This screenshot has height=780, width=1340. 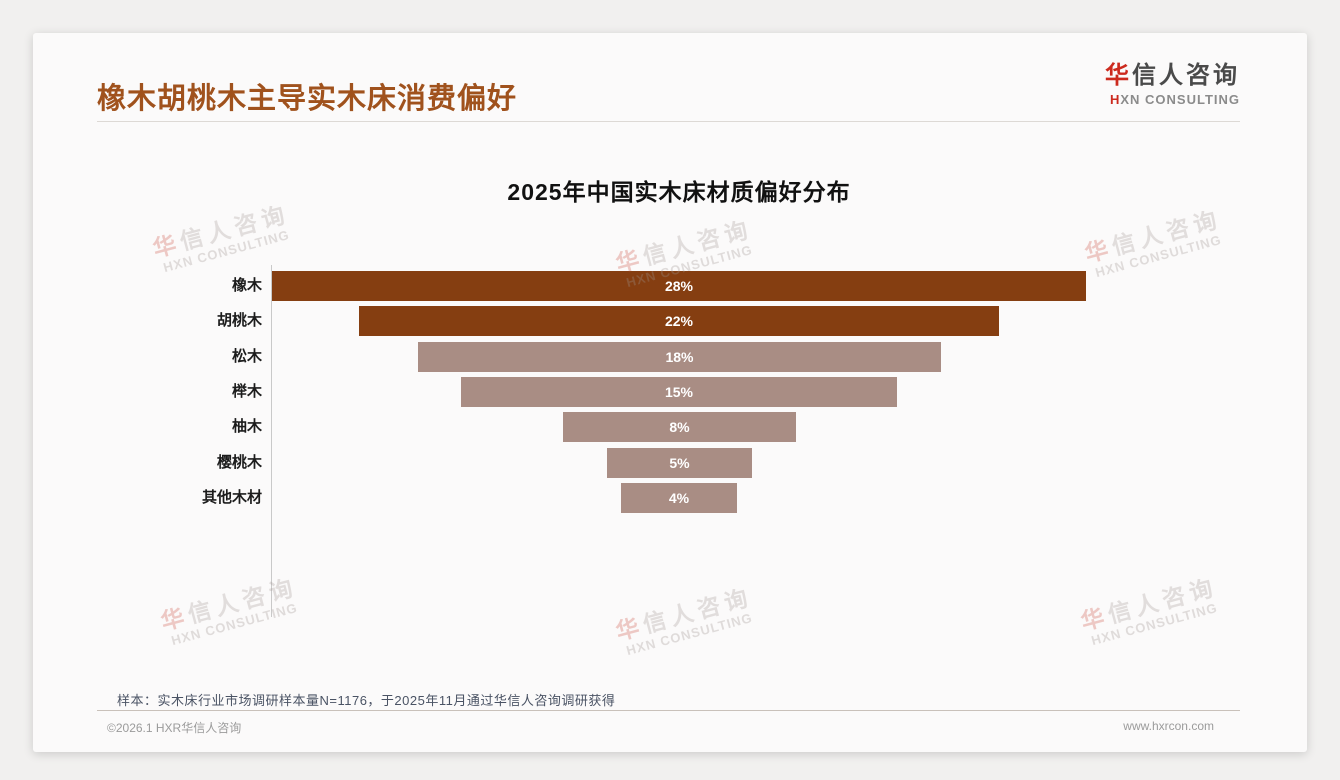 I want to click on header-divider, so click(x=668, y=121).